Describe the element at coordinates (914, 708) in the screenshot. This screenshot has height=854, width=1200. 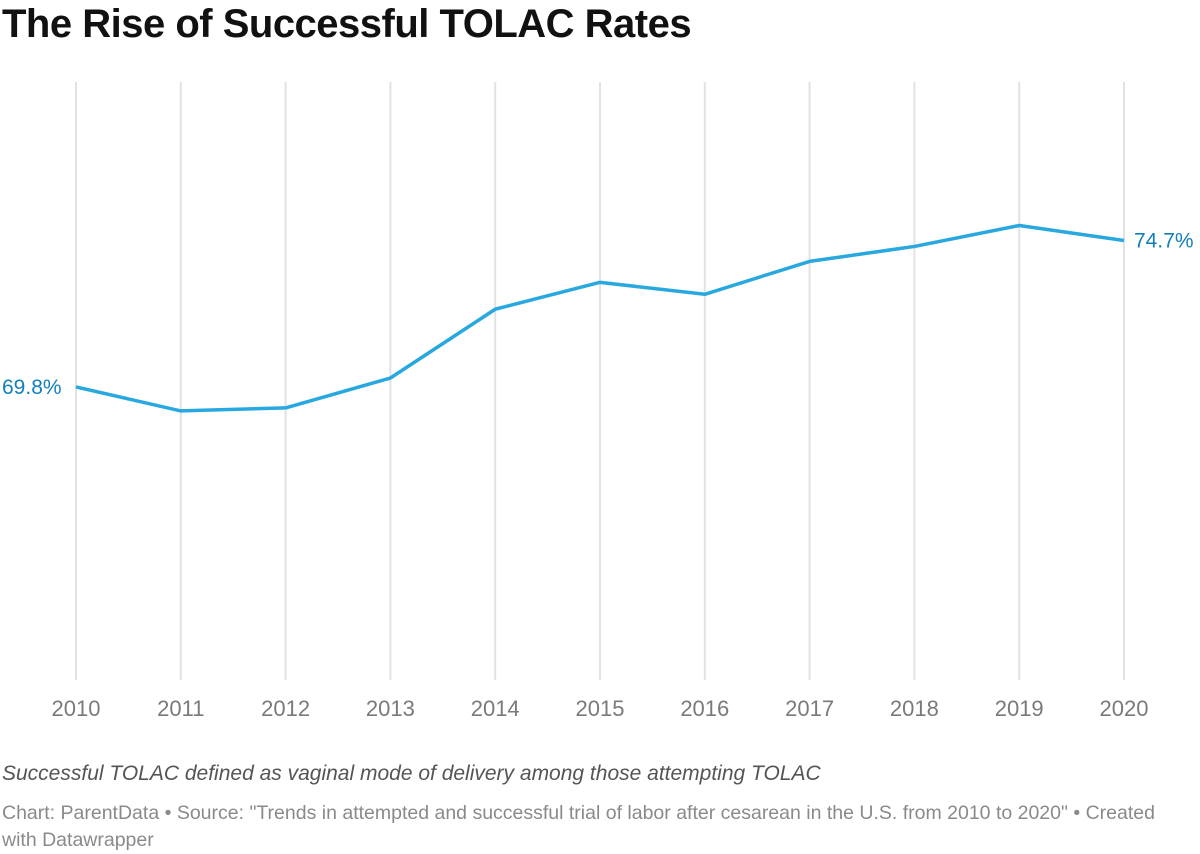
I see `x-tick-label: 2018` at that location.